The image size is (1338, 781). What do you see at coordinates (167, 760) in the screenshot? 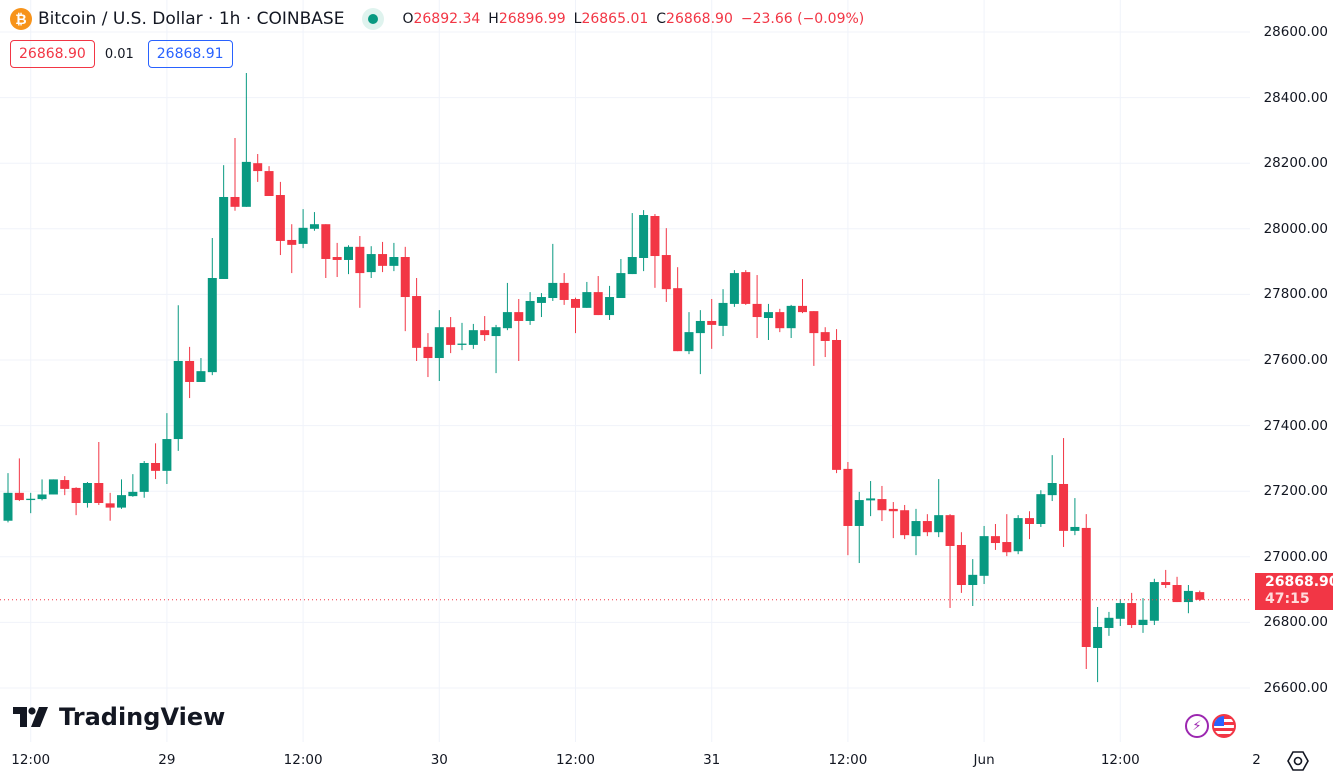
I see `time-tick-label: 29` at bounding box center [167, 760].